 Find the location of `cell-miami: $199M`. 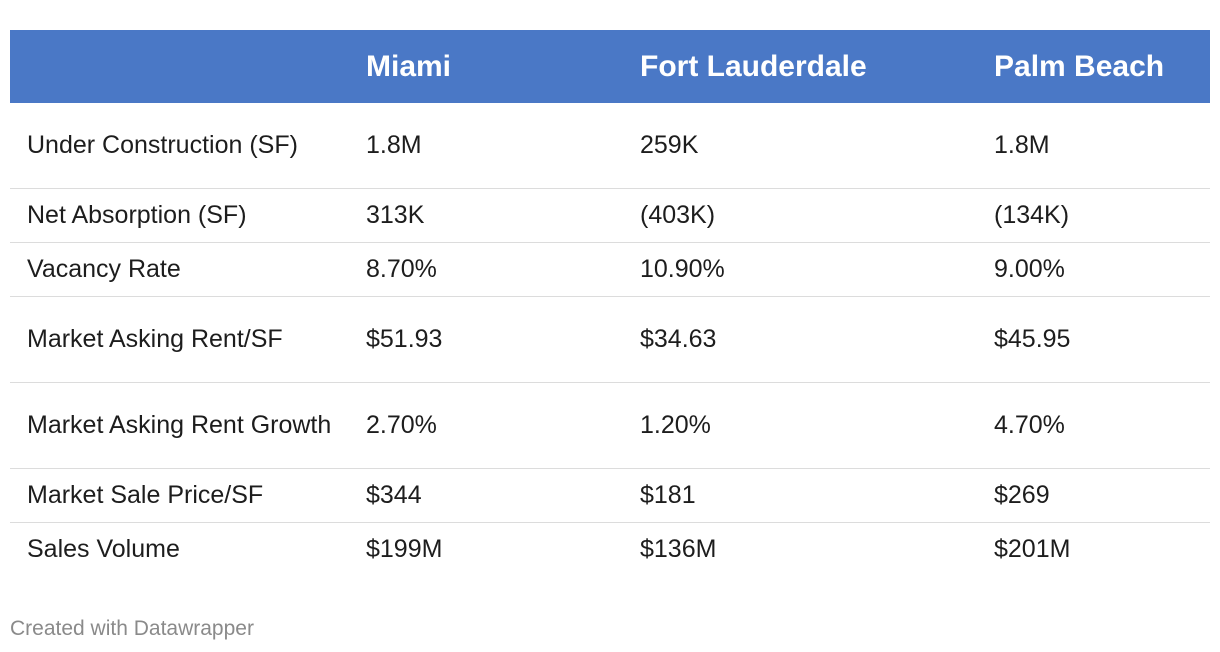

cell-miami: $199M is located at coordinates (404, 549).